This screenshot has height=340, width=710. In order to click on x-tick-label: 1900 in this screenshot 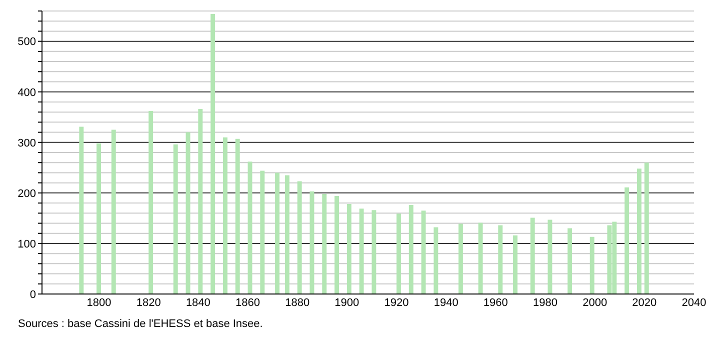, I will do `click(347, 302)`.